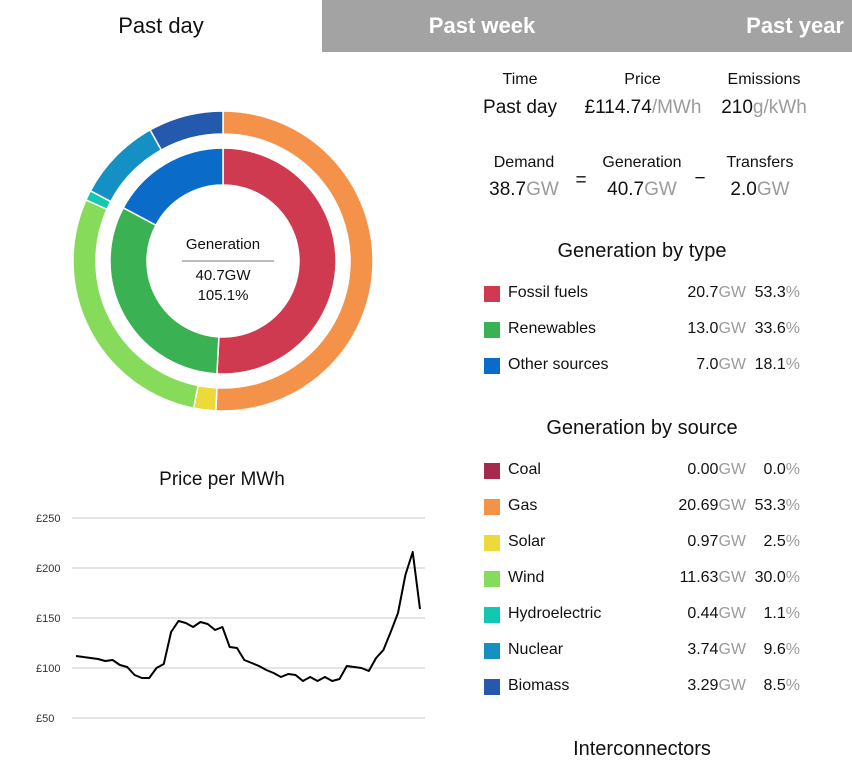  What do you see at coordinates (644, 651) in the screenshot?
I see `source-row: Nuclear 3.74GW 9.6%` at bounding box center [644, 651].